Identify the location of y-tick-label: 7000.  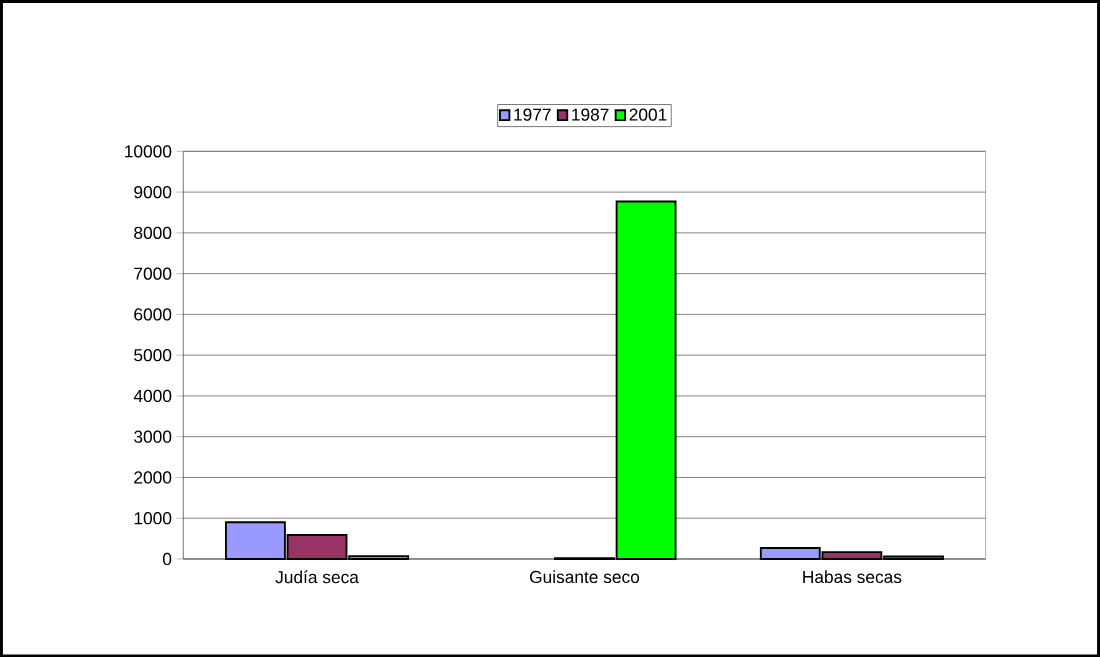
(153, 273).